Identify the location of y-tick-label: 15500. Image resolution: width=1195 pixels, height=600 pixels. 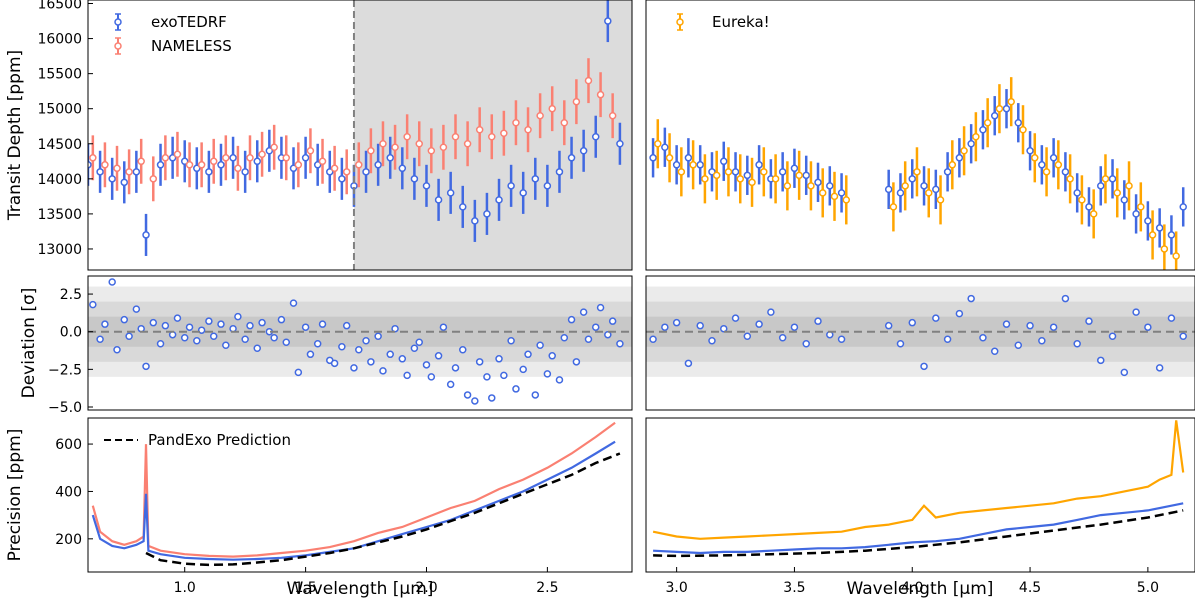
(59, 75).